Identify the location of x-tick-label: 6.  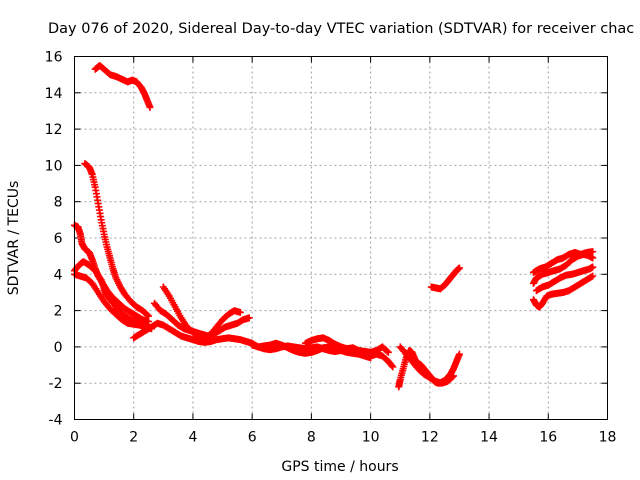
(252, 438).